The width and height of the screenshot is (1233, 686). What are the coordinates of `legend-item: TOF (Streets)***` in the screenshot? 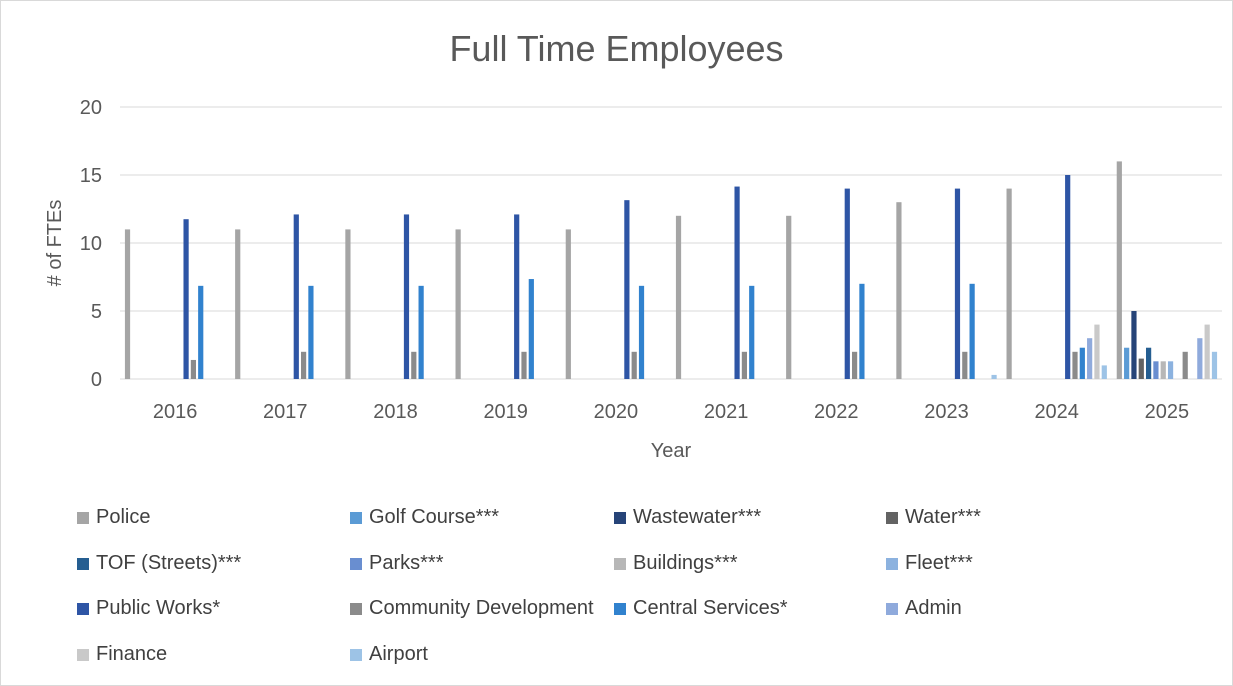 It's located at (159, 563).